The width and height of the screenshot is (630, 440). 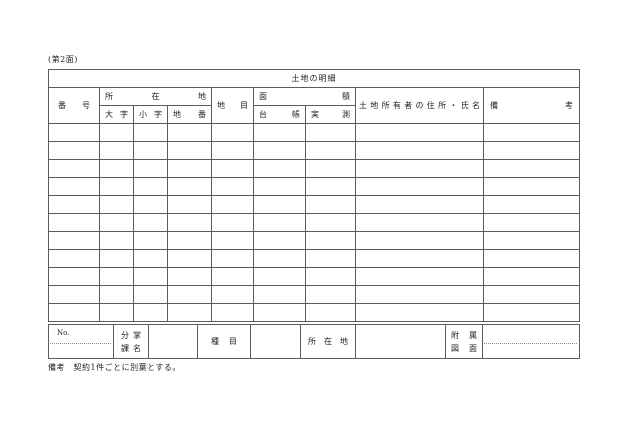 I want to click on no-dotted-line, so click(x=80, y=343).